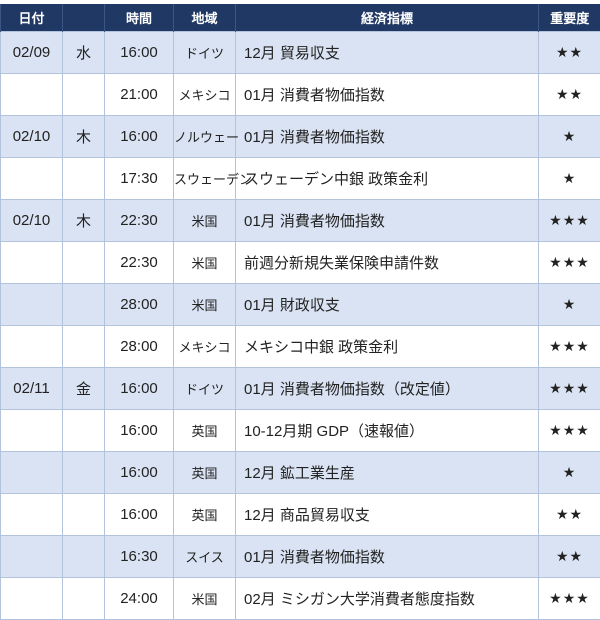 The image size is (600, 620). What do you see at coordinates (139, 95) in the screenshot?
I see `time-cell: 21:00` at bounding box center [139, 95].